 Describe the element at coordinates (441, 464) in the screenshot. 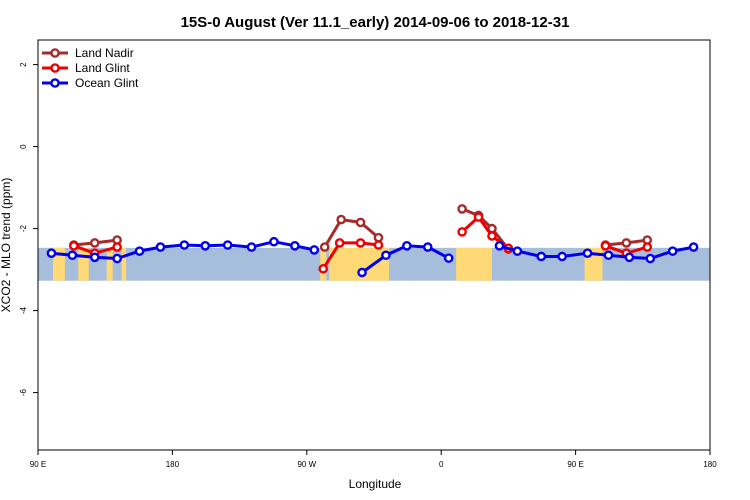

I see `x-tick-label-3: 0` at that location.